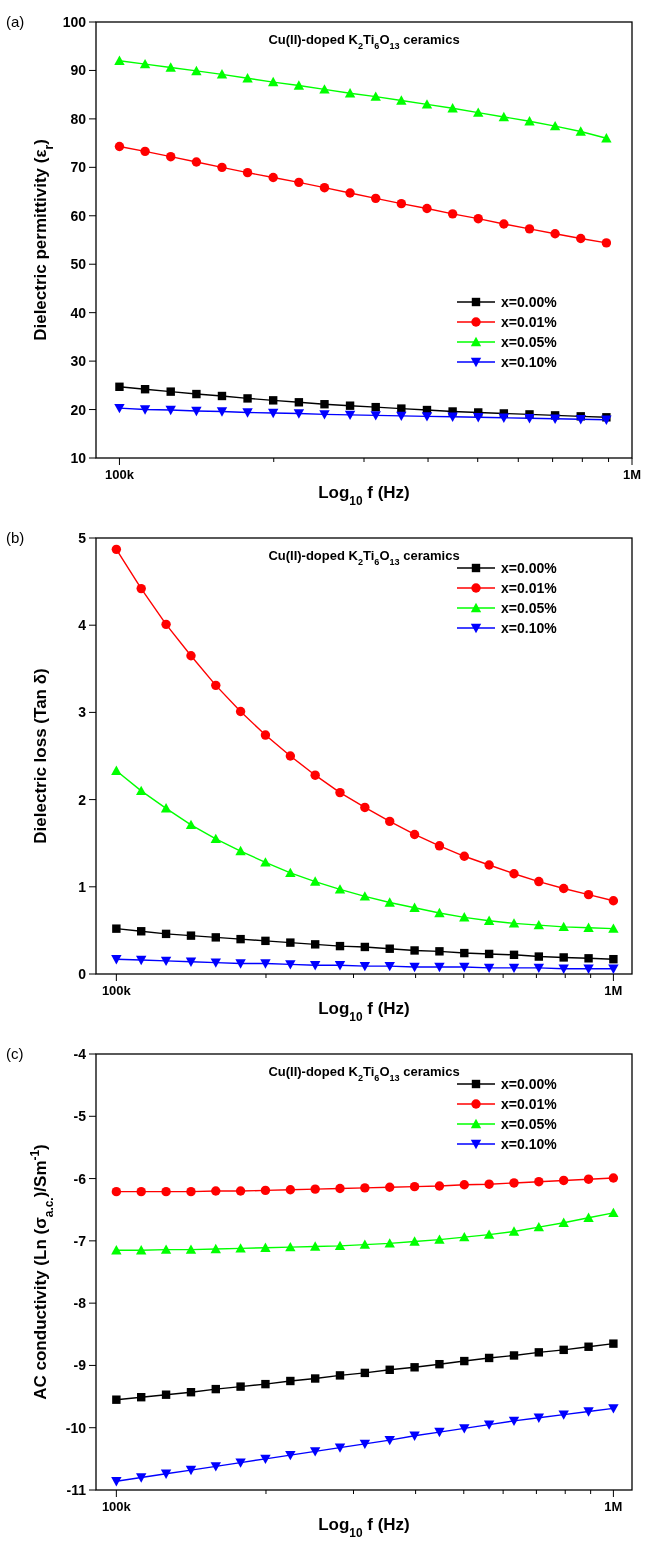  Describe the element at coordinates (116, 990) in the screenshot. I see `x-tick-label: 100k` at that location.